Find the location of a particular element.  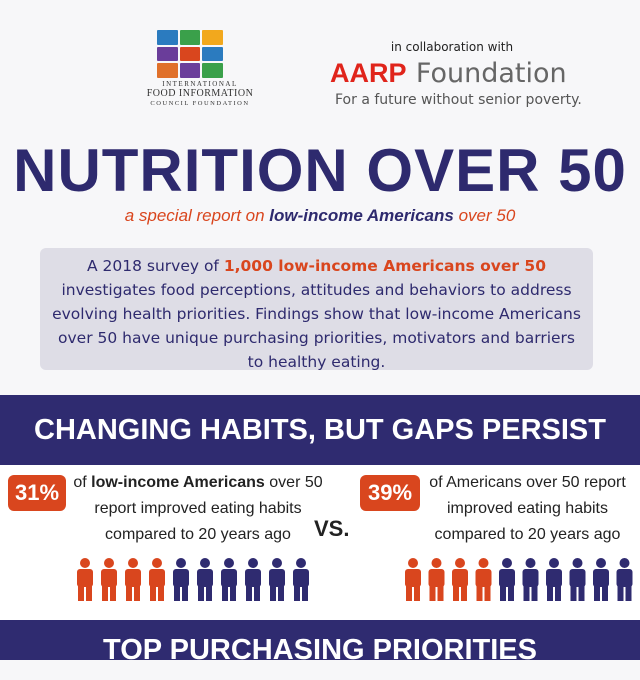

ific-line: INTERNATIONAL is located at coordinates (200, 84).